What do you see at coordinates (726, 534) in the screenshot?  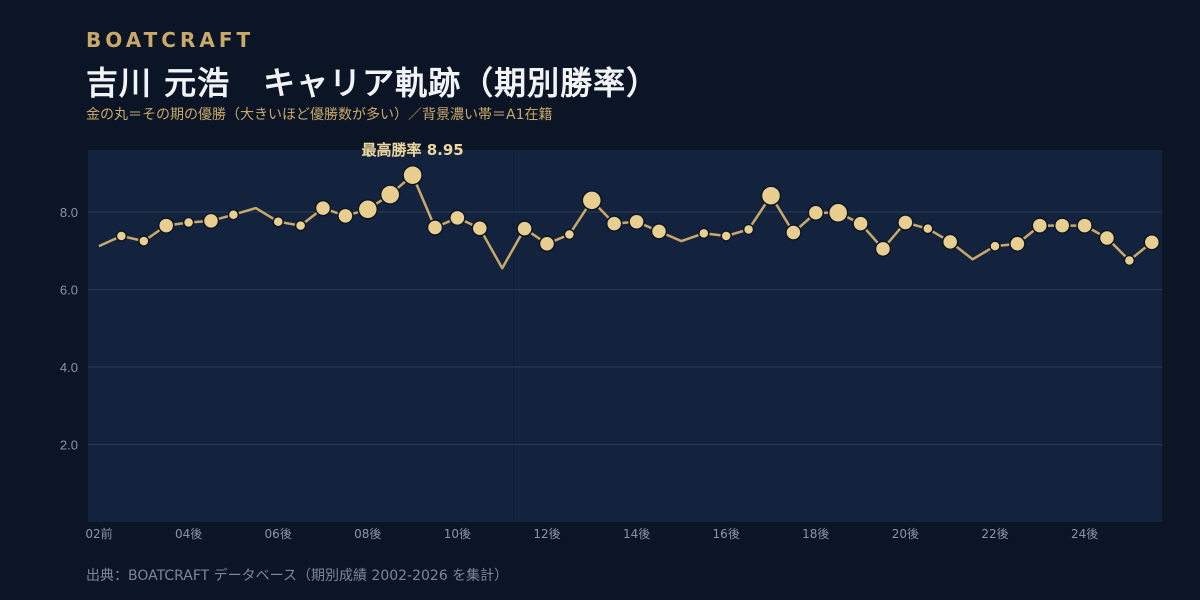 I see `x-tick-label: 16後` at bounding box center [726, 534].